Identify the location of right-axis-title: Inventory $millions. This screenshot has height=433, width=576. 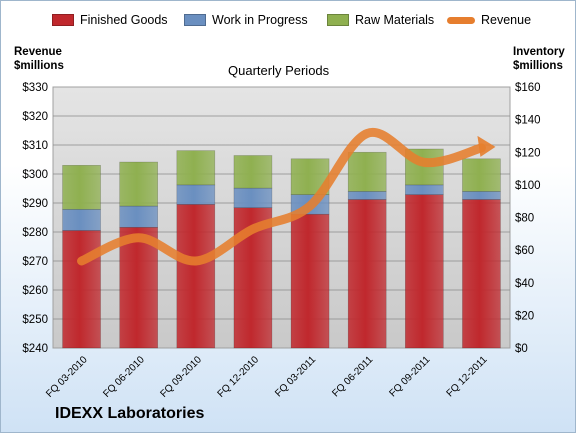
(539, 59).